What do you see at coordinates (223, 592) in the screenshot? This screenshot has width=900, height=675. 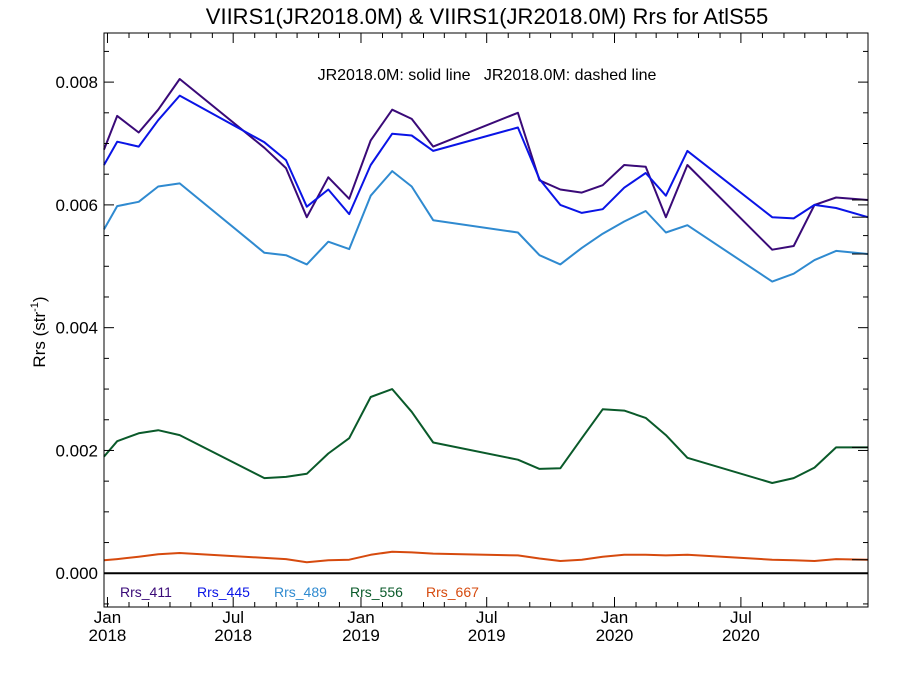 I see `legend-entry-rrs-445: Rrs_445` at bounding box center [223, 592].